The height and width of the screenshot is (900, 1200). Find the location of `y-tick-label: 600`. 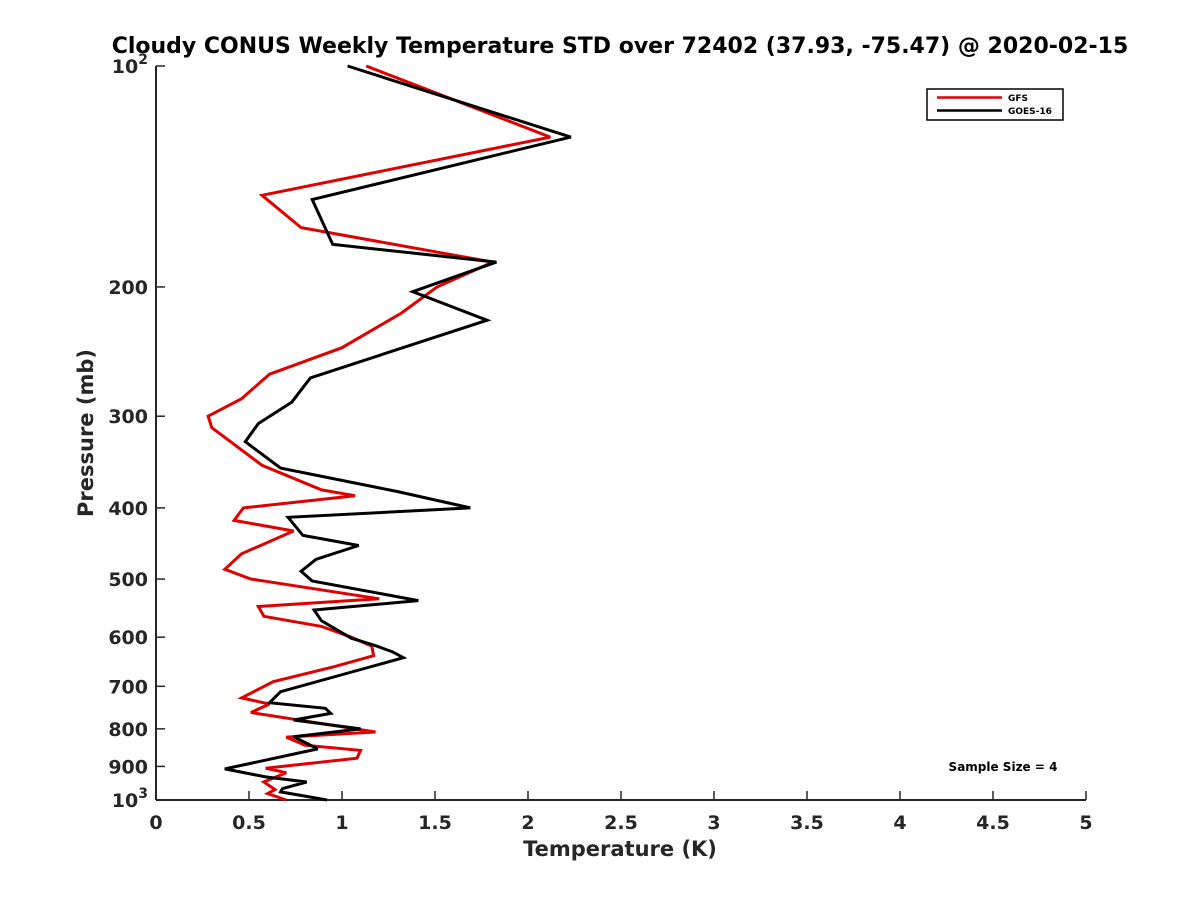

y-tick-label: 600 is located at coordinates (128, 638).